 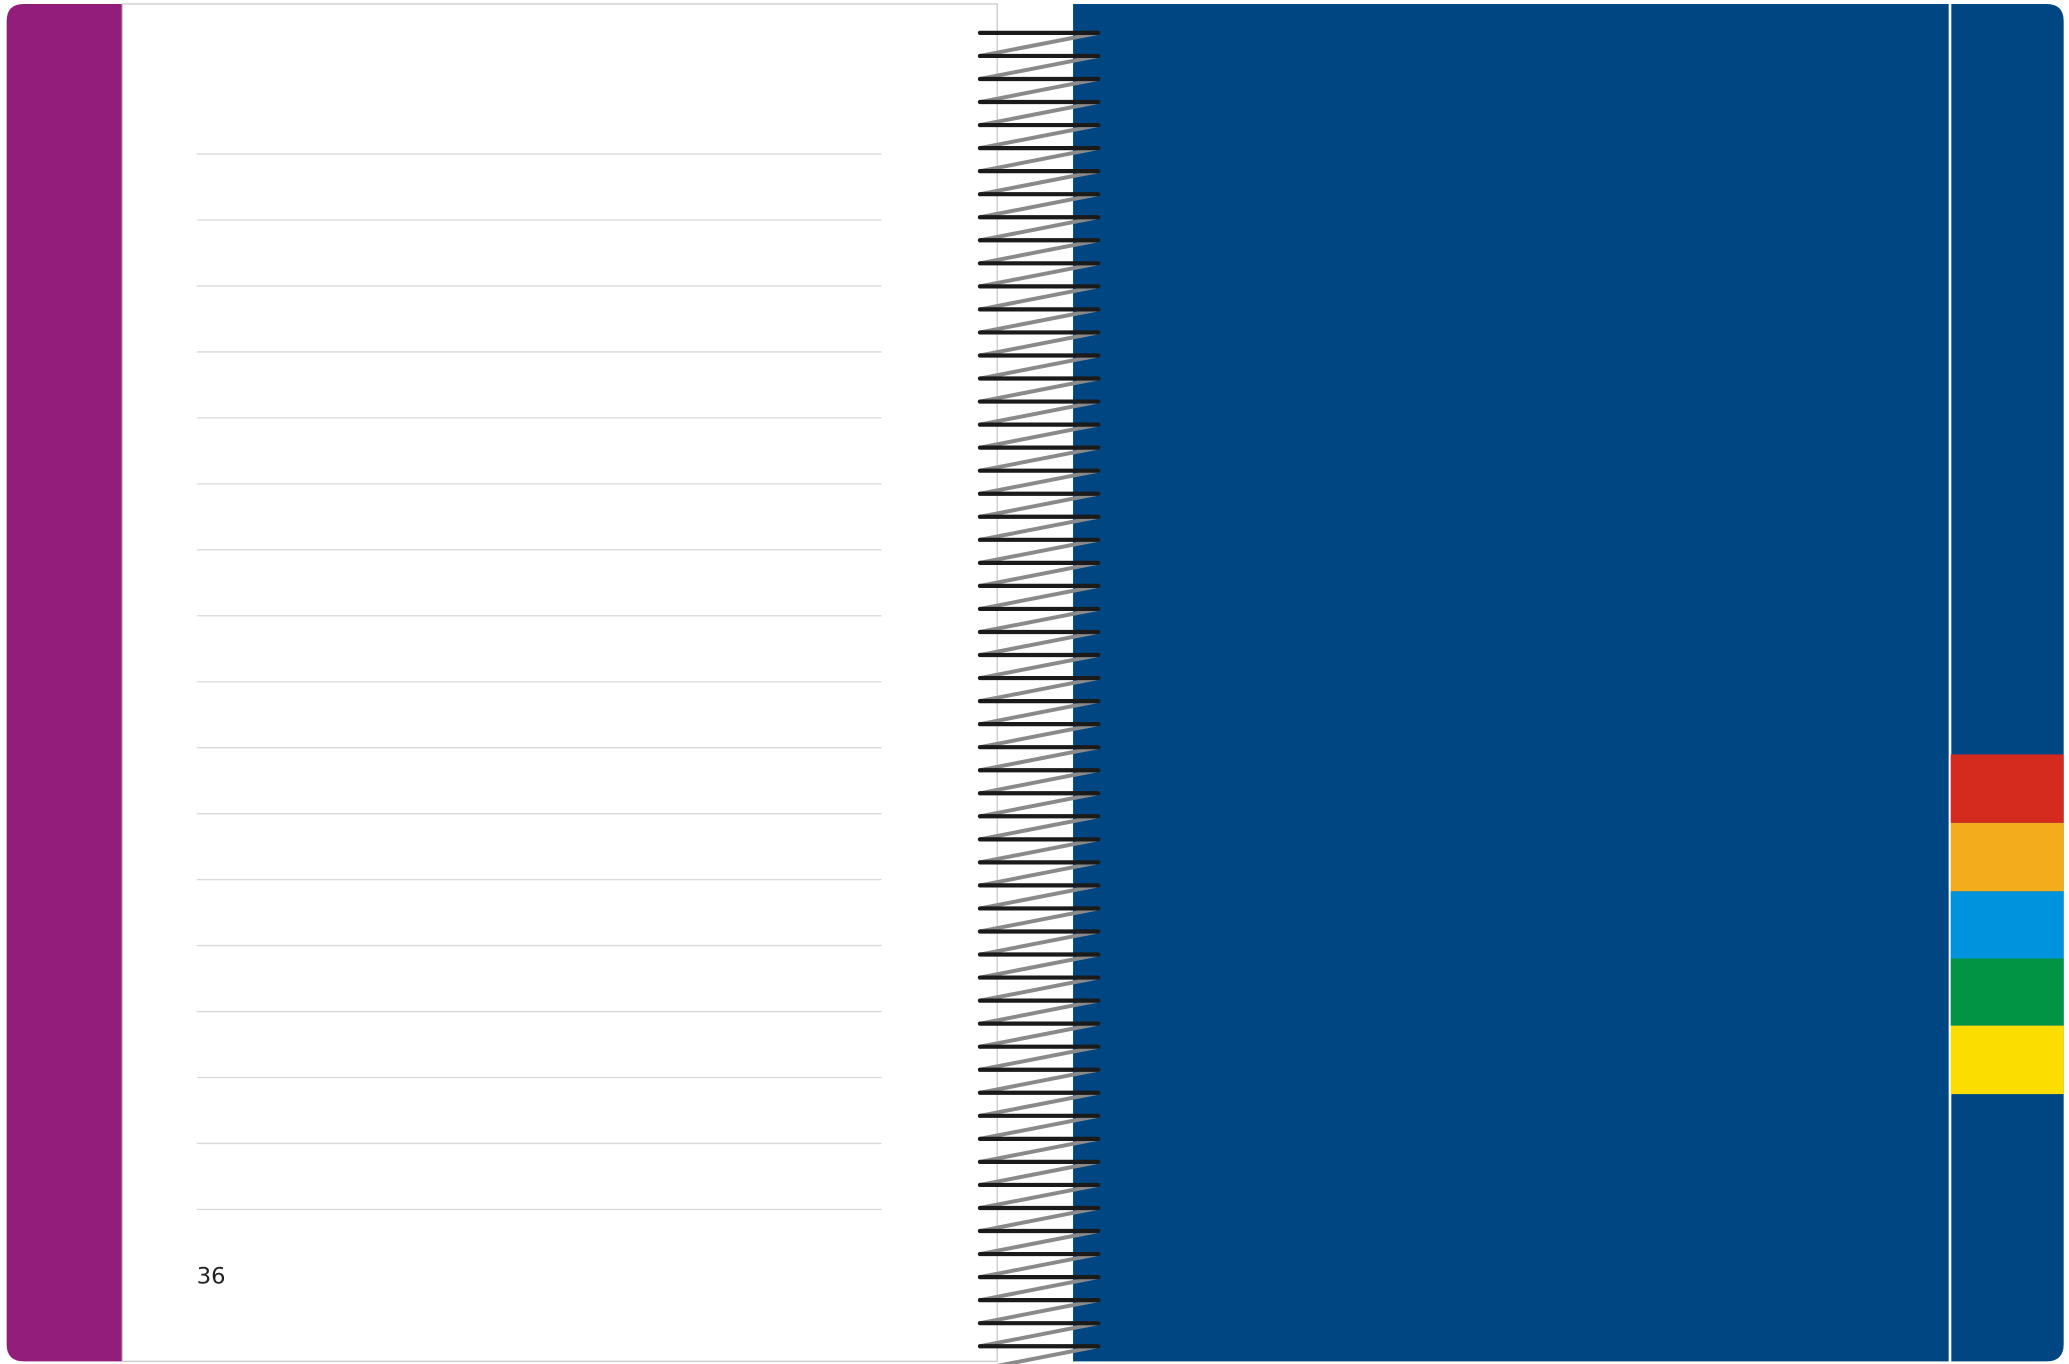 I want to click on tab-red, so click(x=2007, y=788).